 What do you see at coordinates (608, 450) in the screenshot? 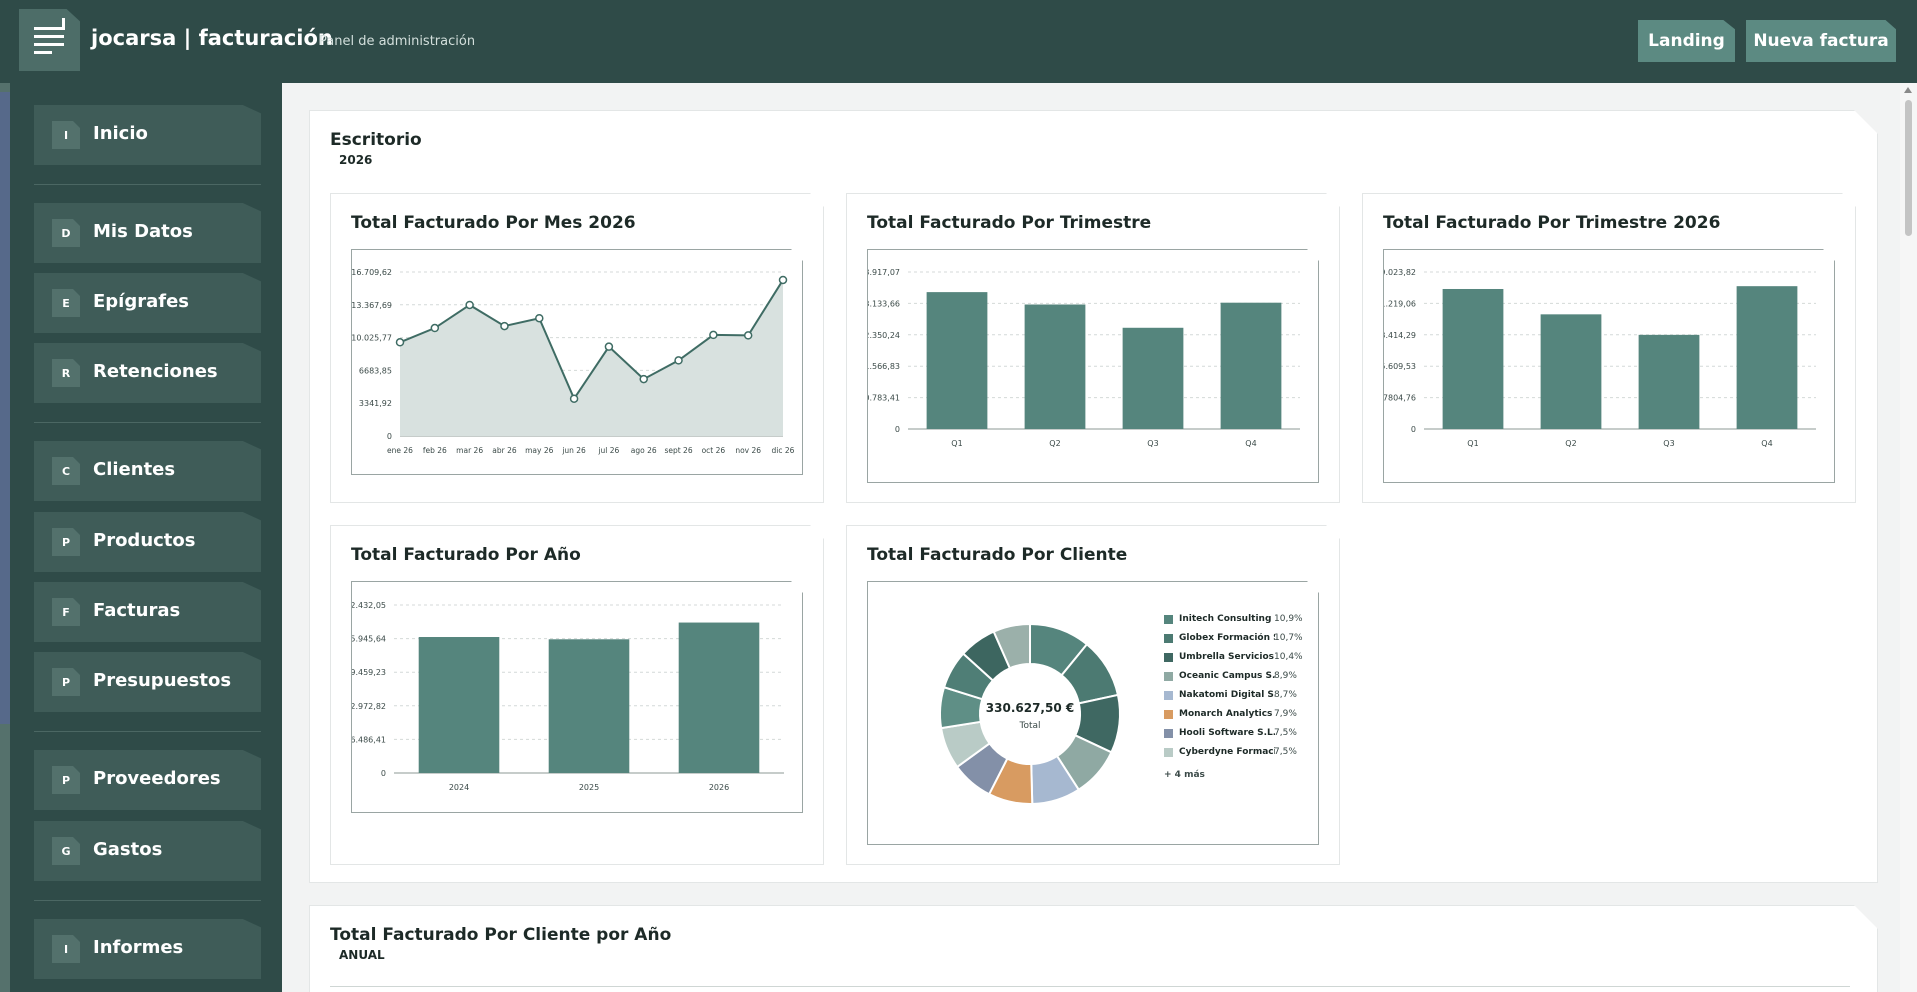
I see `x-tick-label: jul 26` at bounding box center [608, 450].